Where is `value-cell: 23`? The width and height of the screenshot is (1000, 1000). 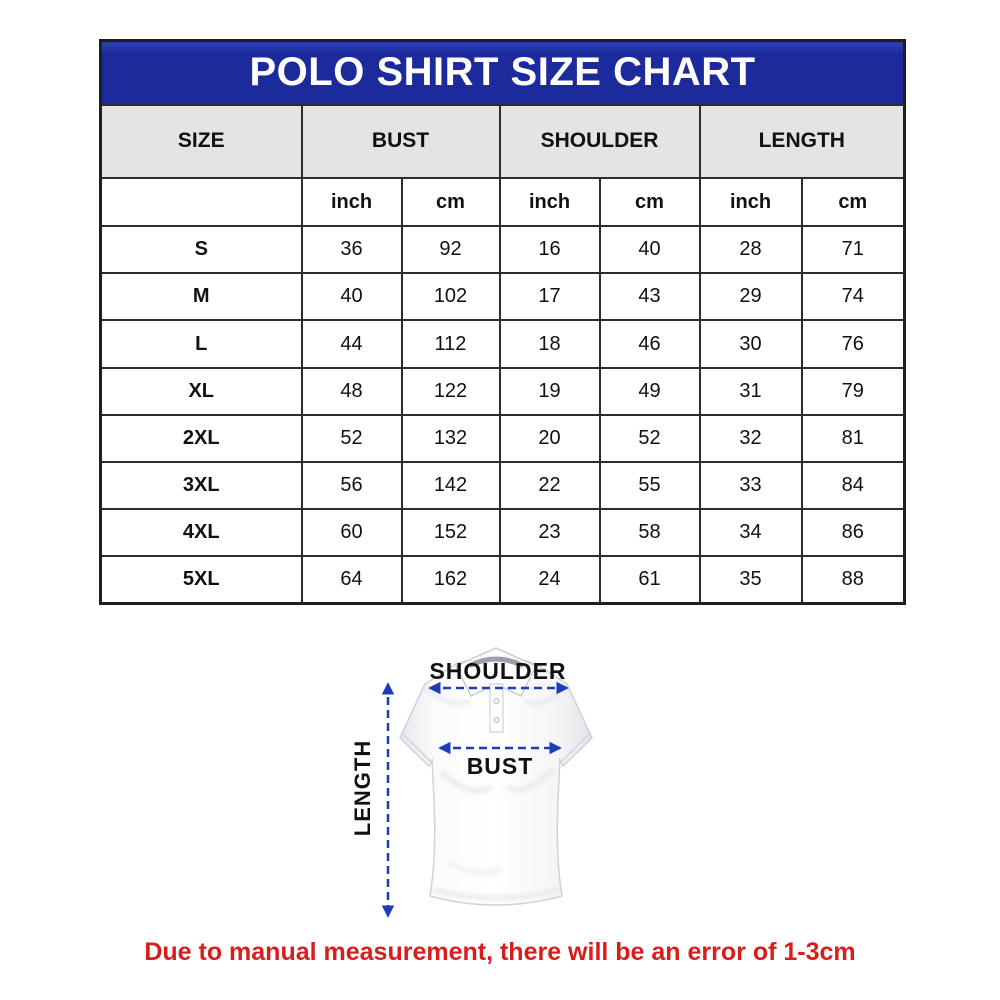
value-cell: 23 is located at coordinates (549, 533).